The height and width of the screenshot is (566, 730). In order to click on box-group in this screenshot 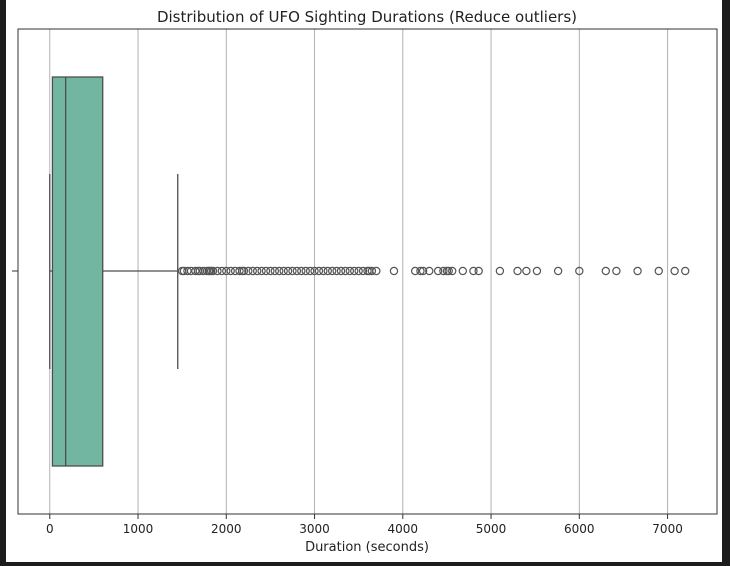, I will do `click(114, 271)`.